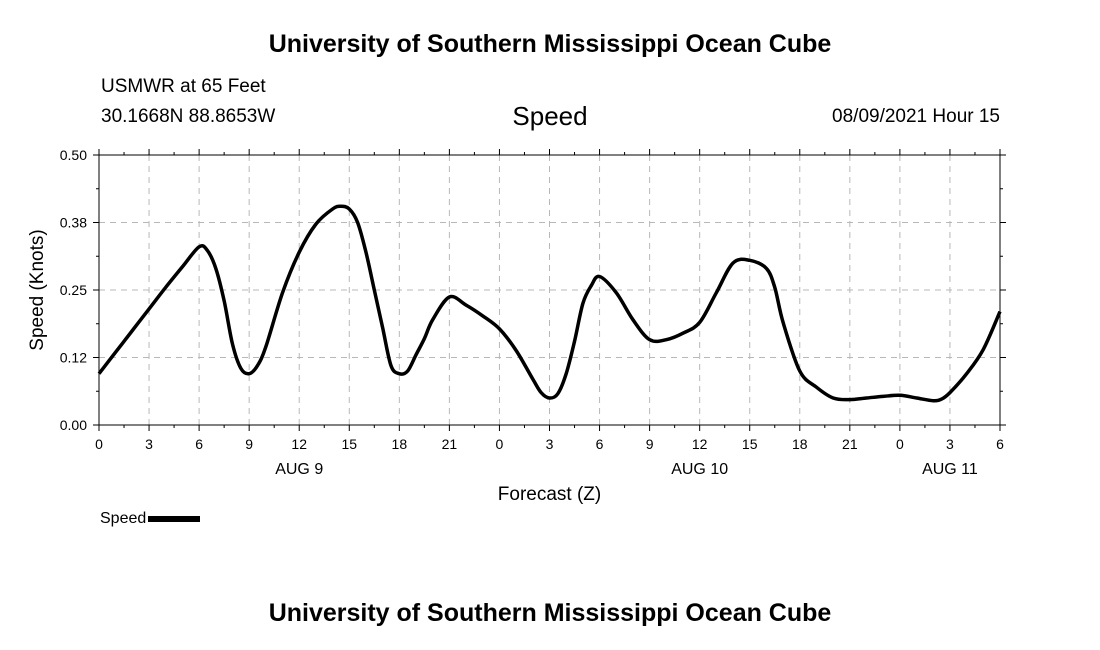 The width and height of the screenshot is (1100, 650). What do you see at coordinates (73, 358) in the screenshot?
I see `y-tick-label: 0.12` at bounding box center [73, 358].